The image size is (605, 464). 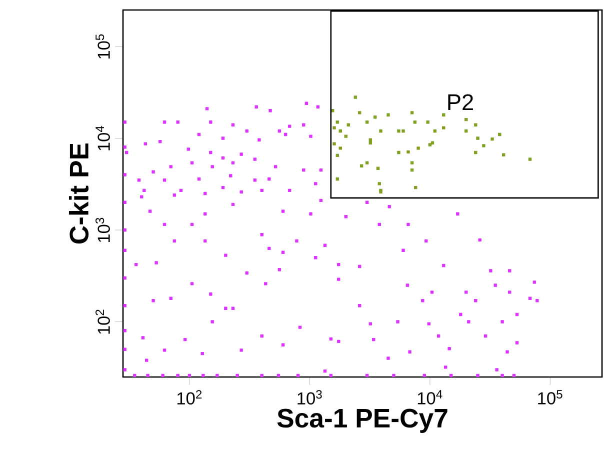 I want to click on y-tick-label: 10$^{4}$, so click(x=103, y=138).